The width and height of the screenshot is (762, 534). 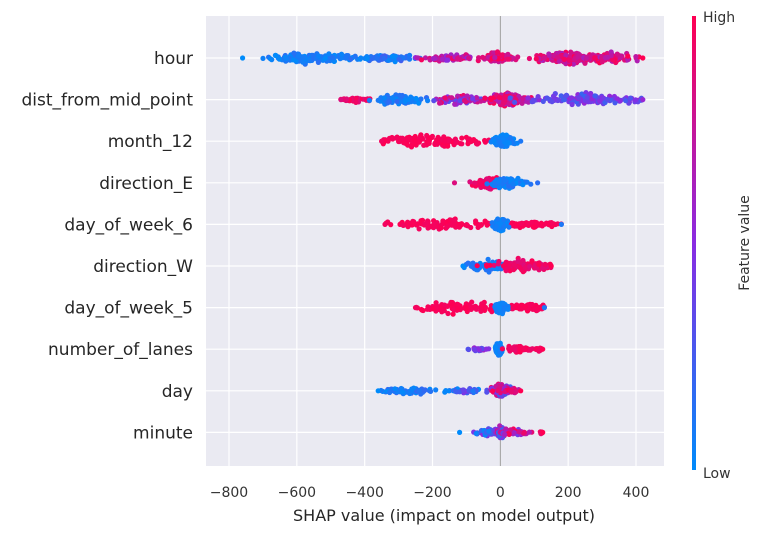 What do you see at coordinates (229, 493) in the screenshot?
I see `x-tick-label: −800` at bounding box center [229, 493].